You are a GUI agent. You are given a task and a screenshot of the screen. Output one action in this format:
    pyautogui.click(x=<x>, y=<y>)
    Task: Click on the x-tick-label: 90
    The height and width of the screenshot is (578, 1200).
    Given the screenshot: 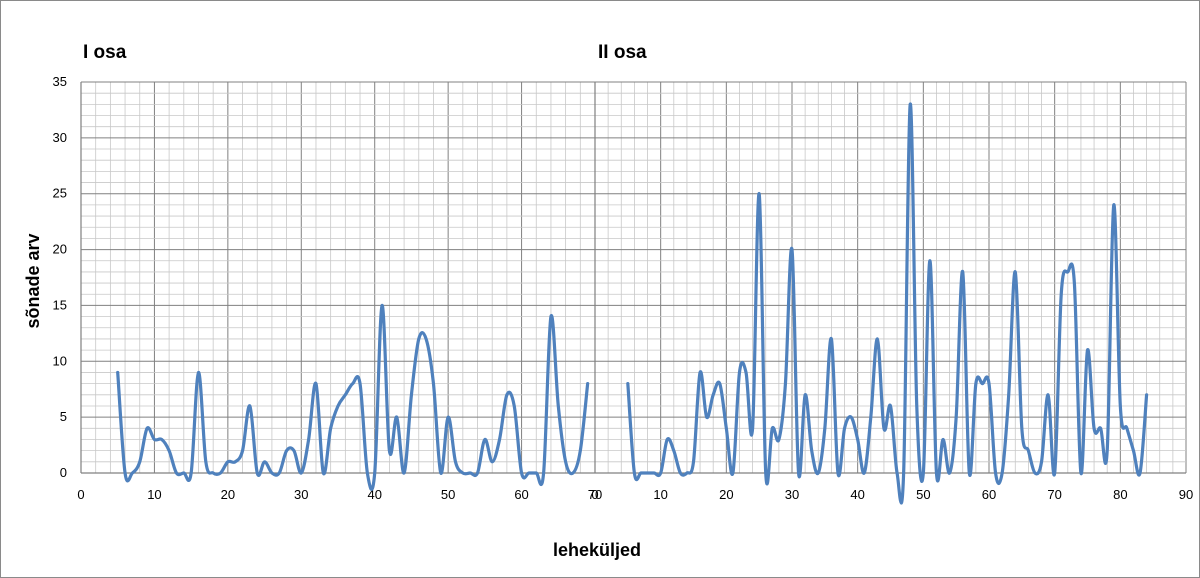 What is the action you would take?
    pyautogui.click(x=1186, y=494)
    